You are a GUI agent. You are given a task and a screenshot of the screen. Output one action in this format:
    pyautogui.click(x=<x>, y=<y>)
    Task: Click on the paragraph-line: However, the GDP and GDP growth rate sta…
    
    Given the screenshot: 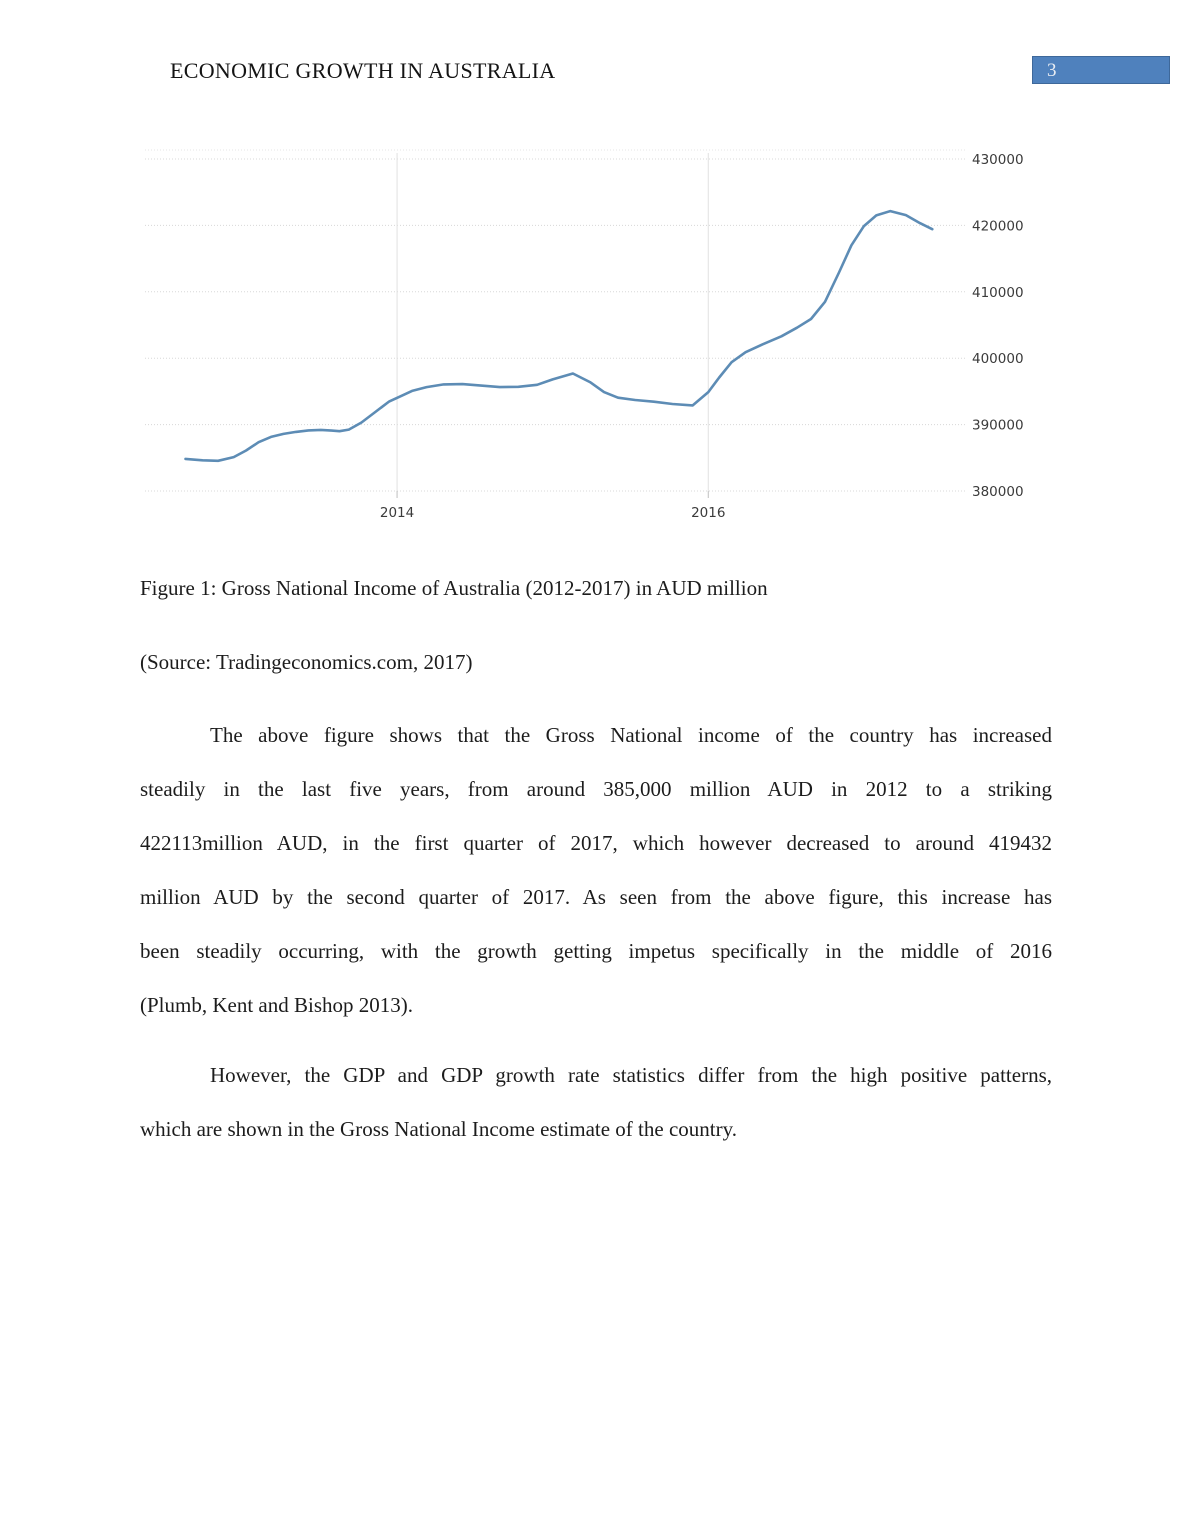 What is the action you would take?
    pyautogui.click(x=631, y=1075)
    